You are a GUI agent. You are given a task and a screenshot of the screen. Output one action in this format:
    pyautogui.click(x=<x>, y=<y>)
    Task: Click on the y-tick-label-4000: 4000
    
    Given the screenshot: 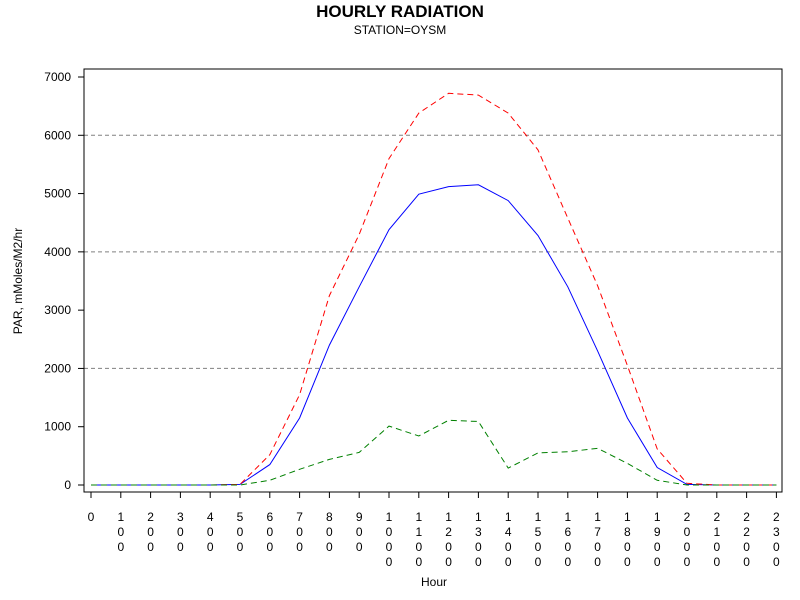 What is the action you would take?
    pyautogui.click(x=57, y=252)
    